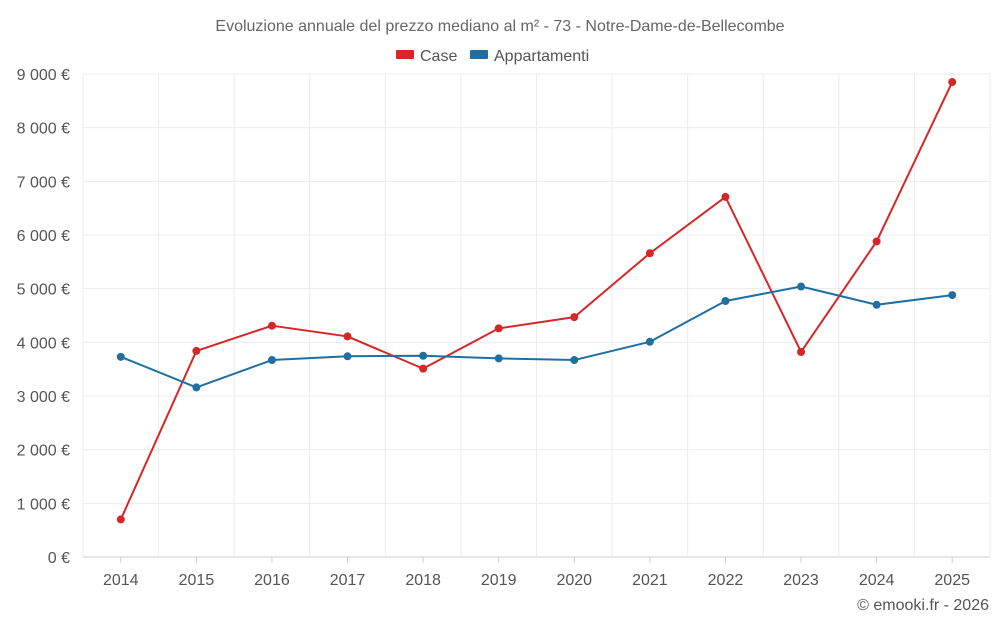 The image size is (1000, 625). I want to click on y-tick-label: 3 000 €, so click(43, 397).